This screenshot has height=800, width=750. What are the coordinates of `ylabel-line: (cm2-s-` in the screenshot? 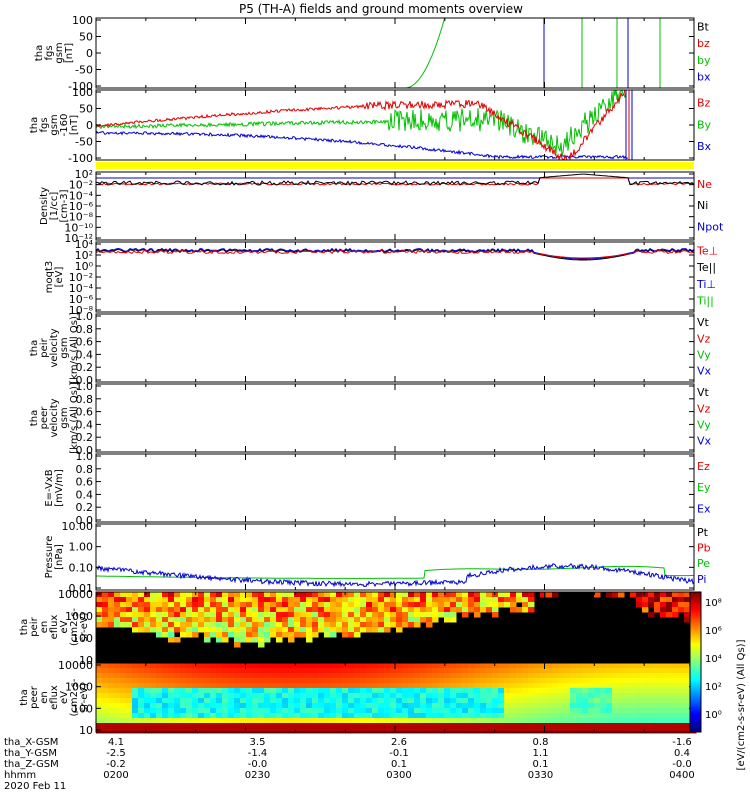 It's located at (74, 697).